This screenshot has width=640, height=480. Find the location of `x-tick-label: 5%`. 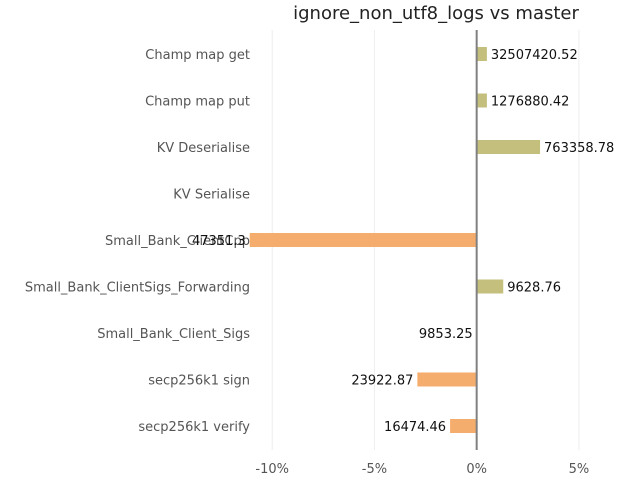

x-tick-label: 5% is located at coordinates (579, 469).